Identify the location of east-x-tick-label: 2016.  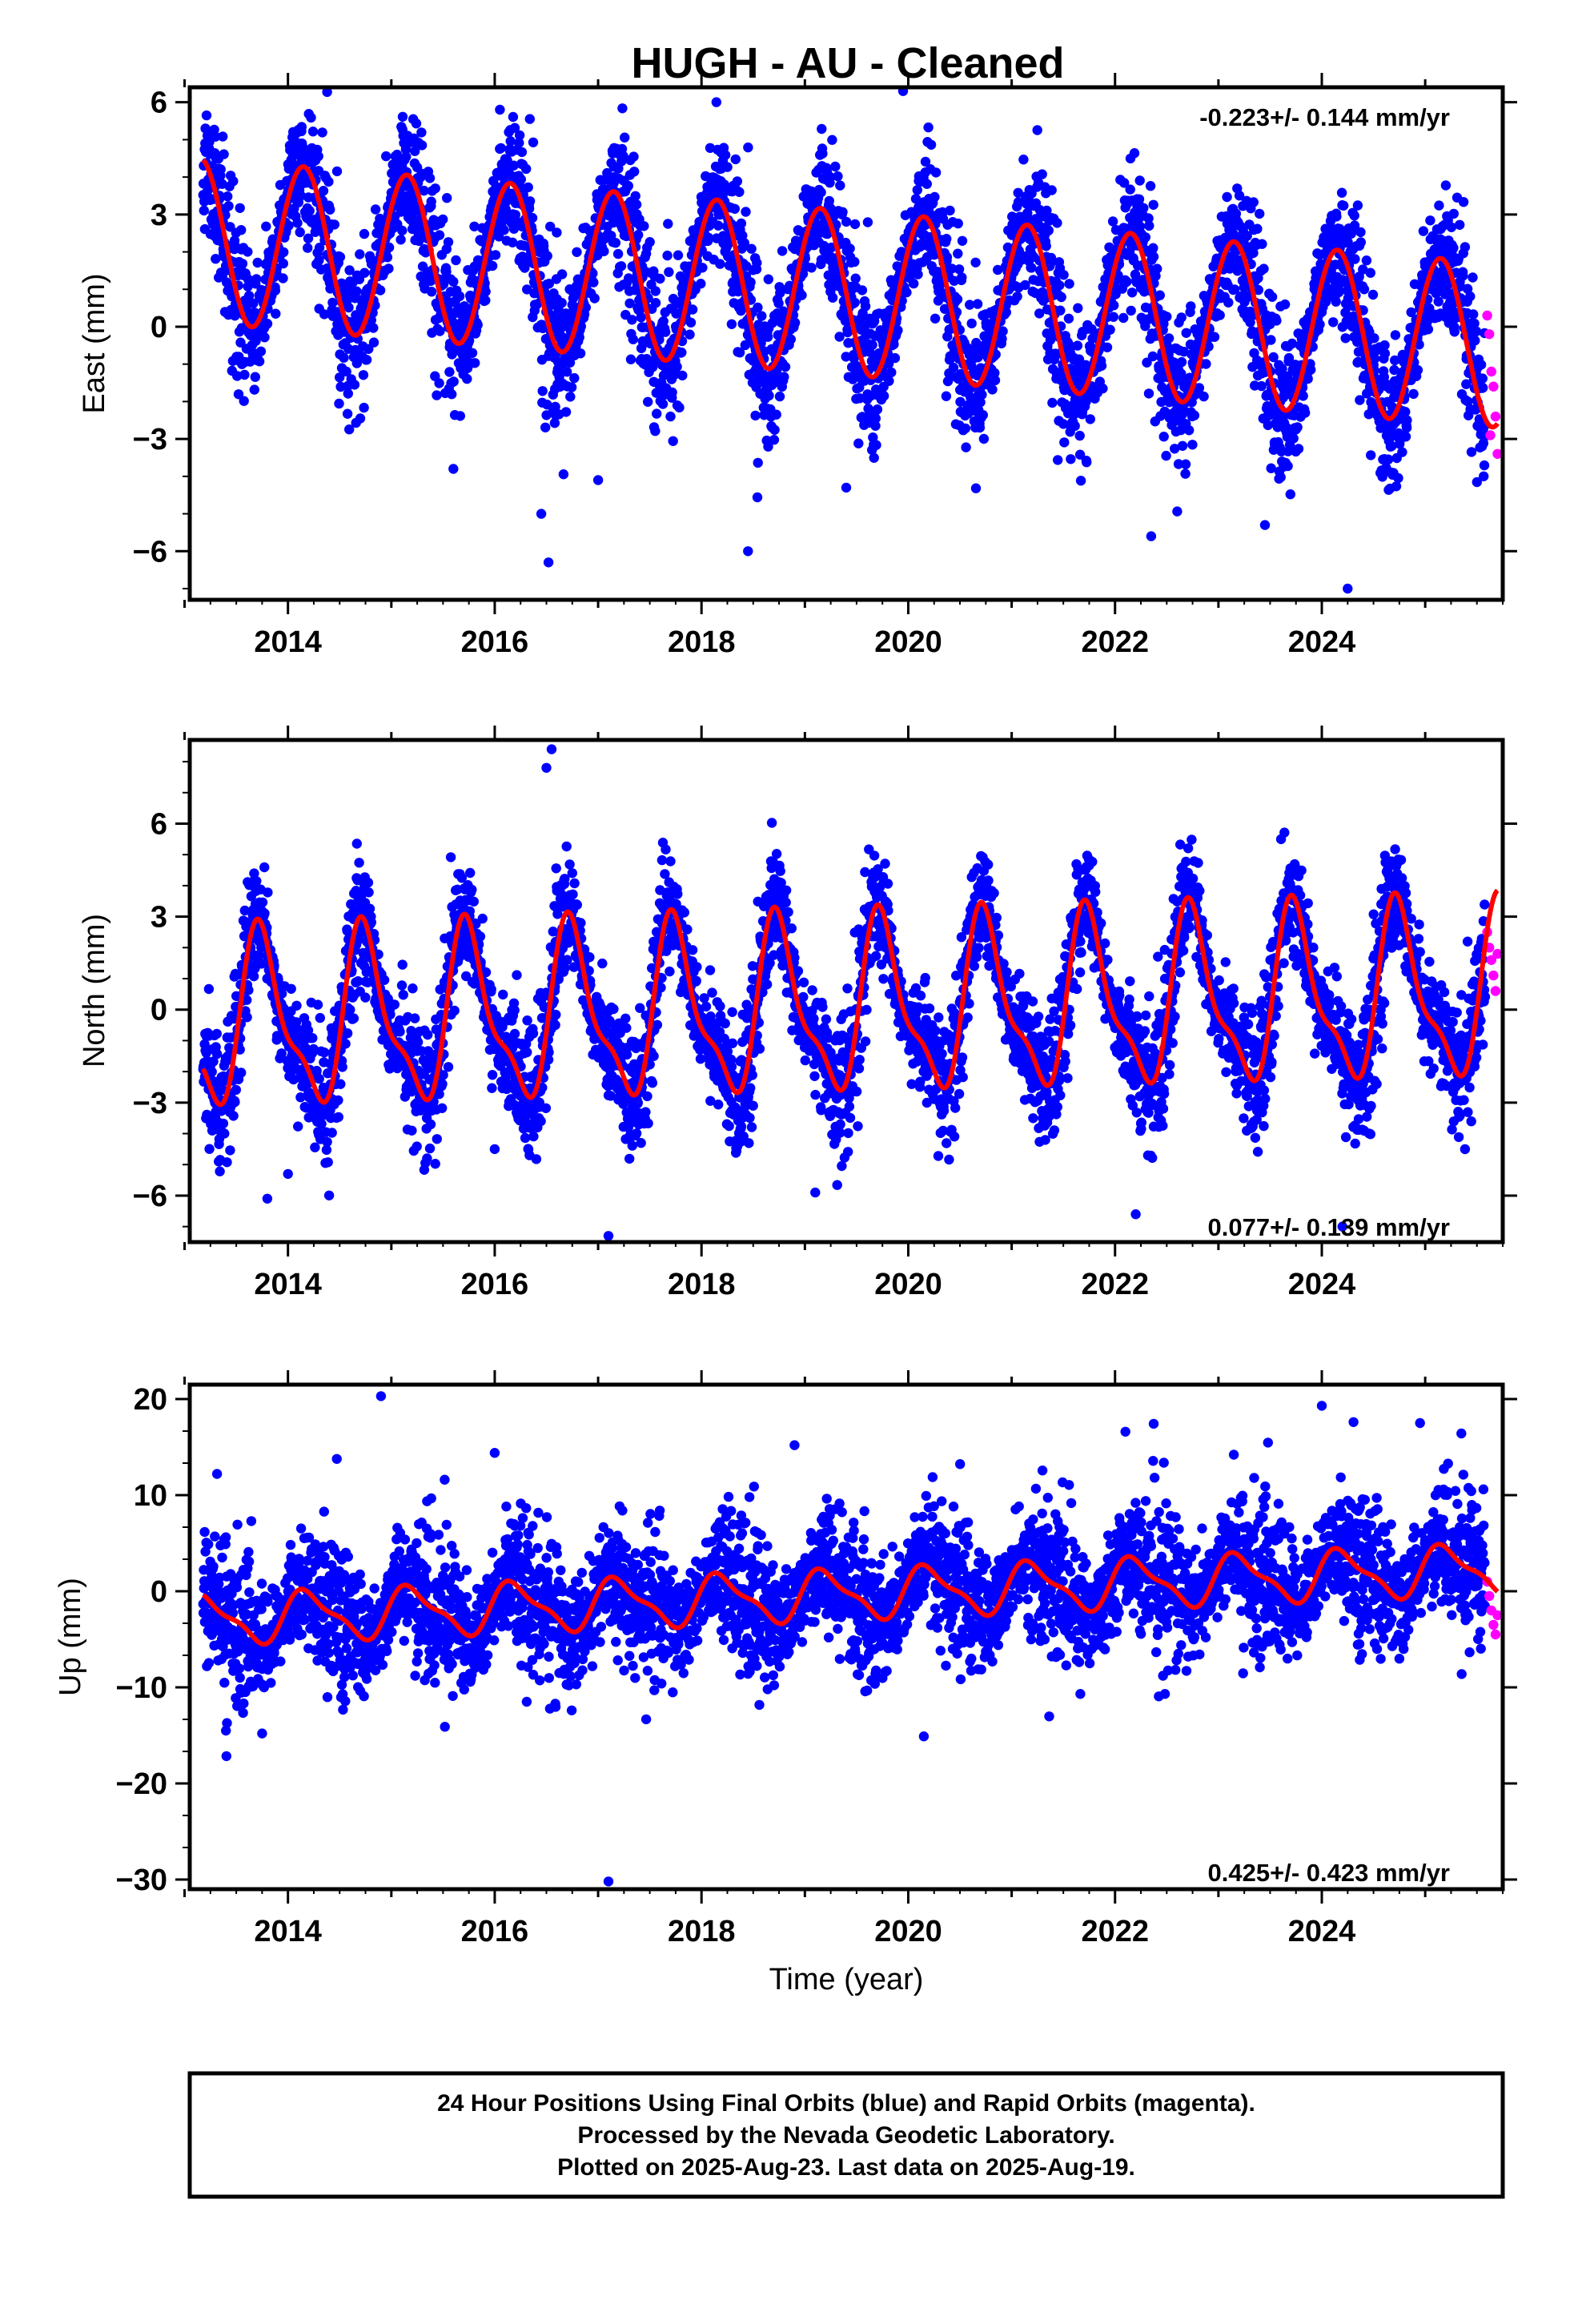
(495, 642).